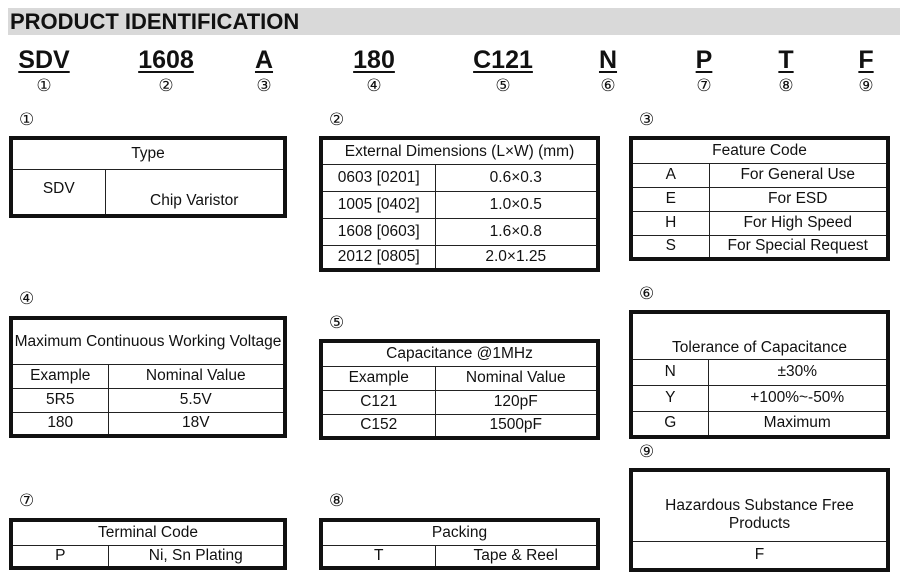 The width and height of the screenshot is (900, 581). I want to click on table-cell: 1.6×0.8, so click(516, 231).